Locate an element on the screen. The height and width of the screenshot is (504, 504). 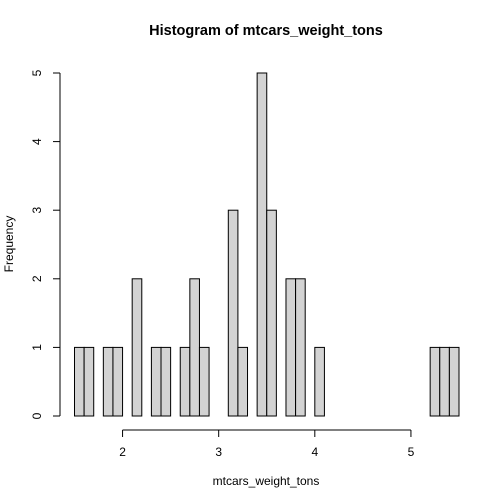
y-tick-label: 2 is located at coordinates (37, 278).